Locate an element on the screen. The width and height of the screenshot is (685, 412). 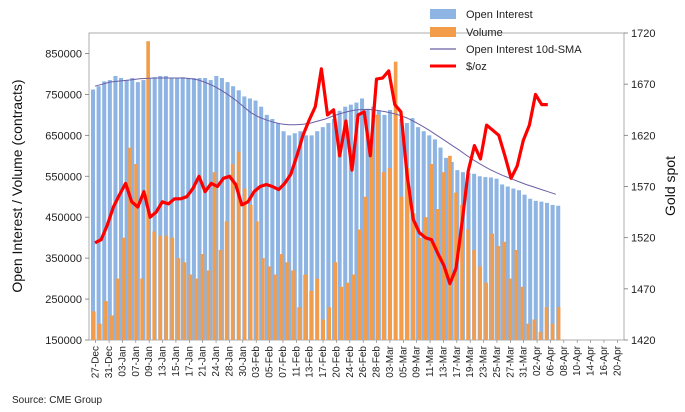
x-tick-label: 20-Feb is located at coordinates (336, 362).